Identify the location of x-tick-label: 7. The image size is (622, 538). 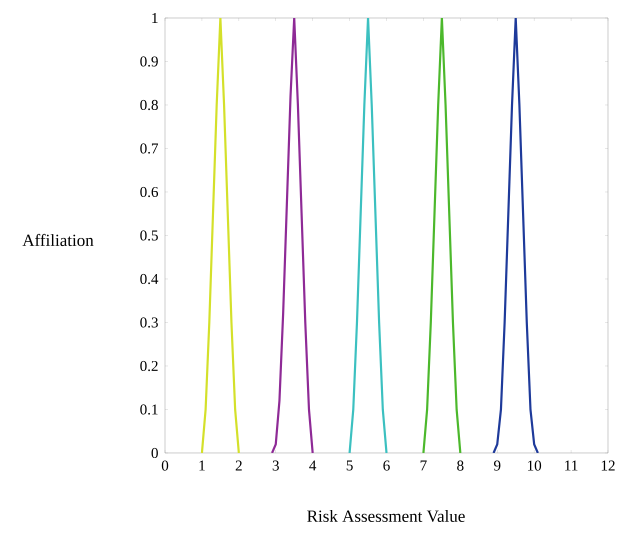
(423, 465).